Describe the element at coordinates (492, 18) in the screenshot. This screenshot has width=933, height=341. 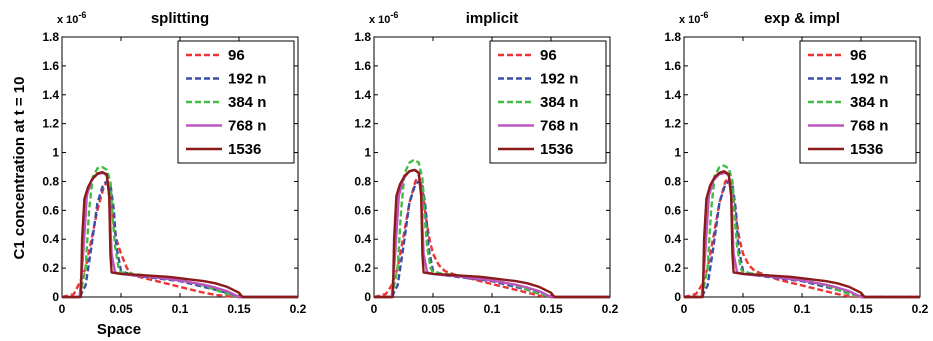
I see `chart-title: implicit` at that location.